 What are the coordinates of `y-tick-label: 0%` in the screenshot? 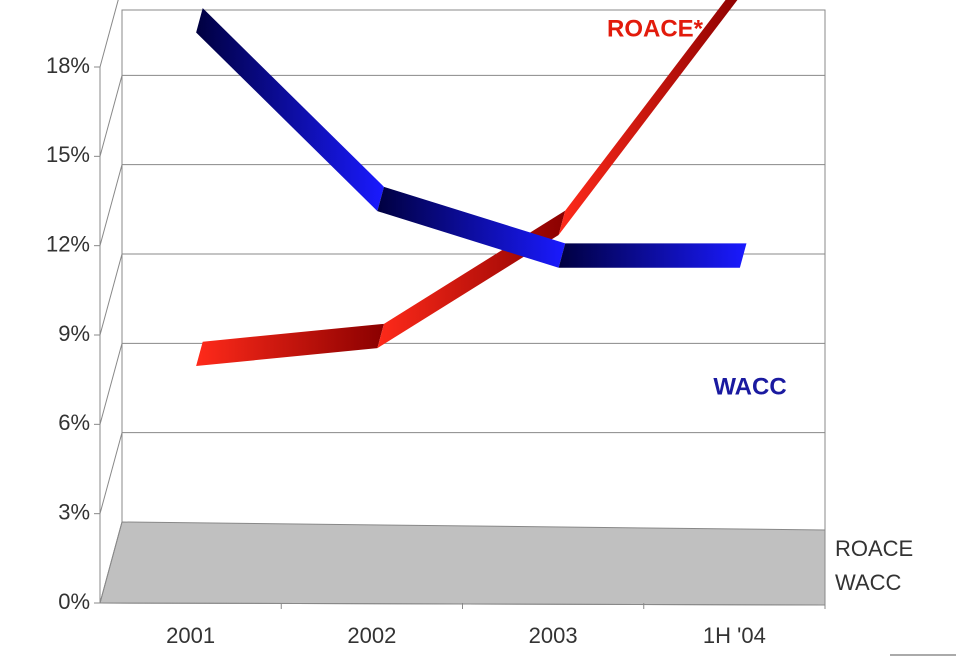 It's located at (74, 601).